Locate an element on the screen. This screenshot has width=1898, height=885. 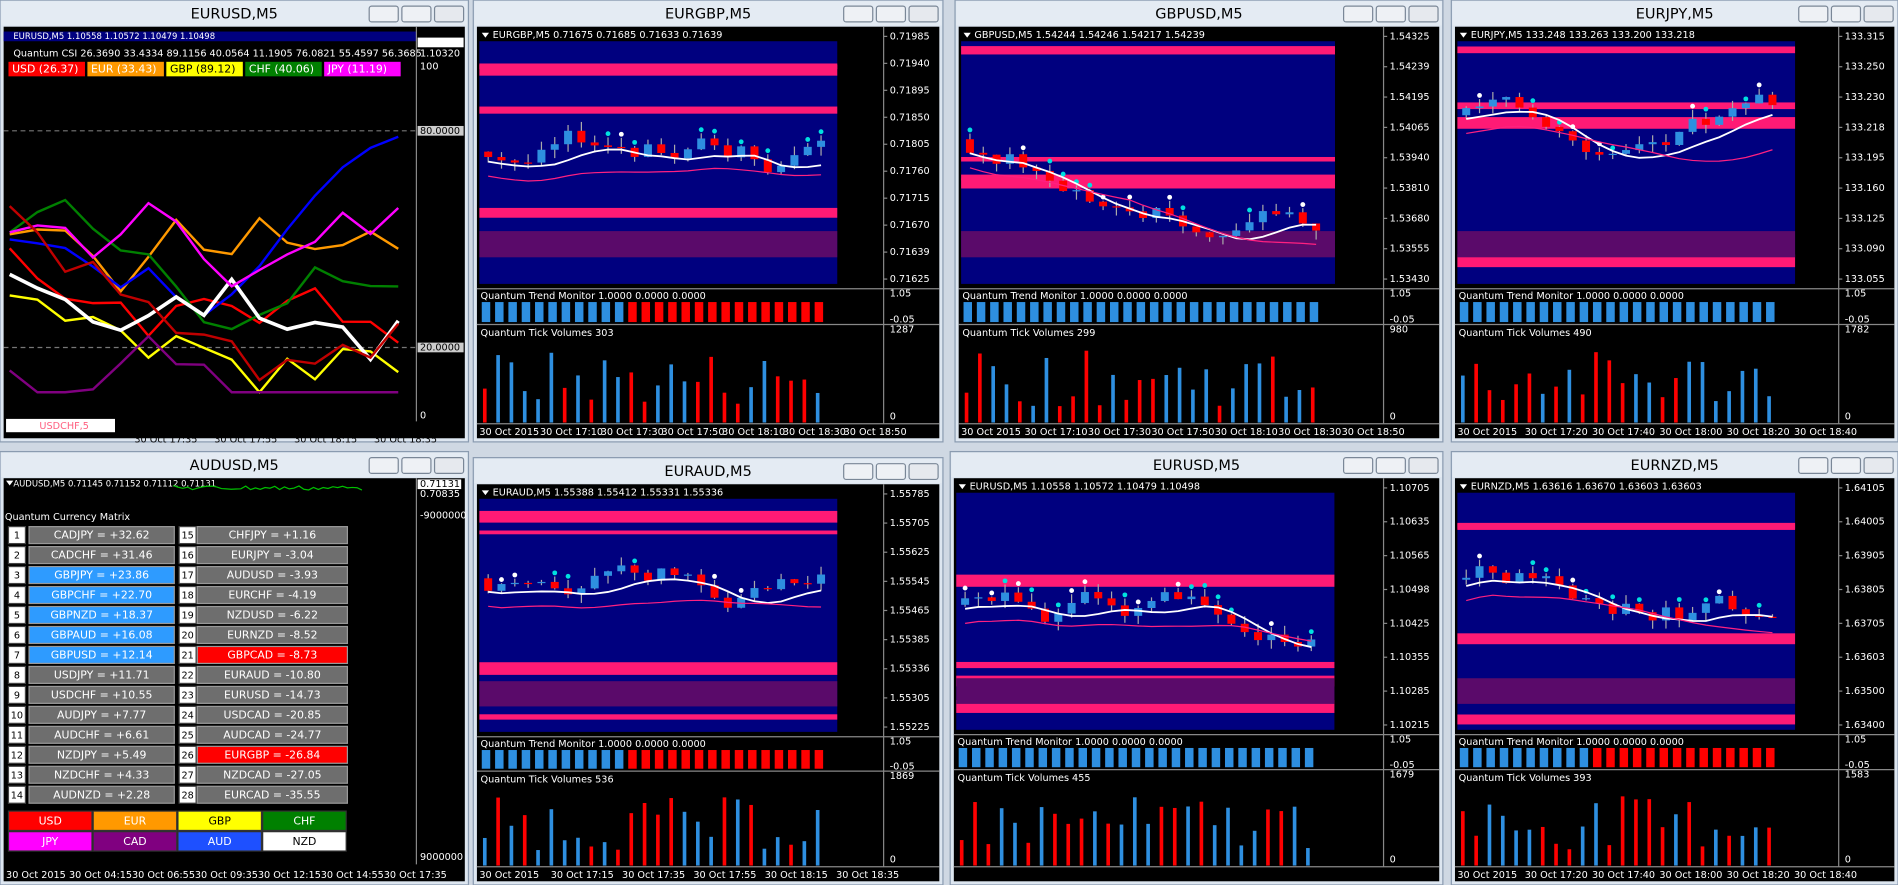
price-label: 133.250 is located at coordinates (1865, 67).